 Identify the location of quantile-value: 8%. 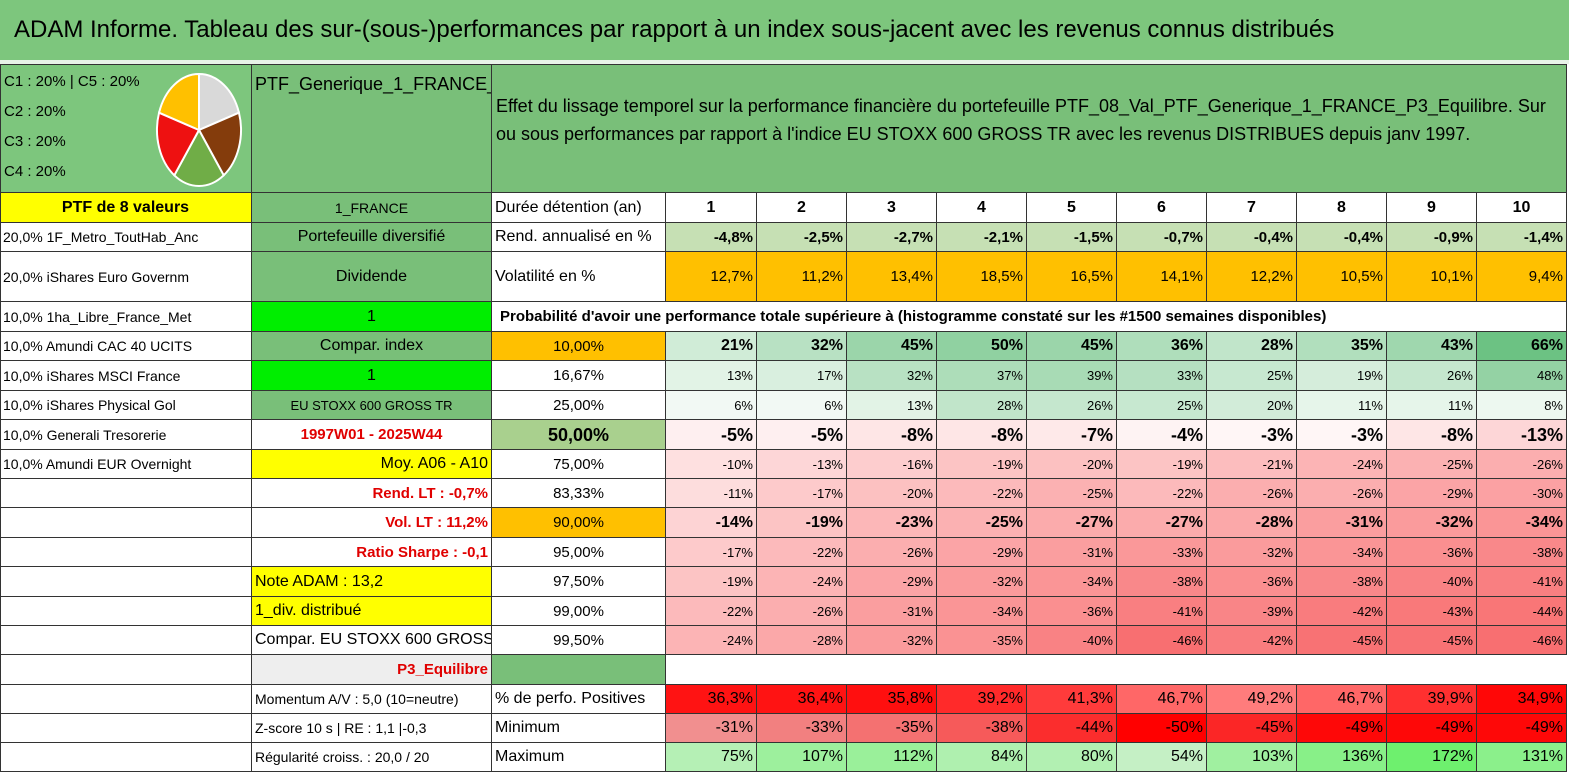
(1522, 405).